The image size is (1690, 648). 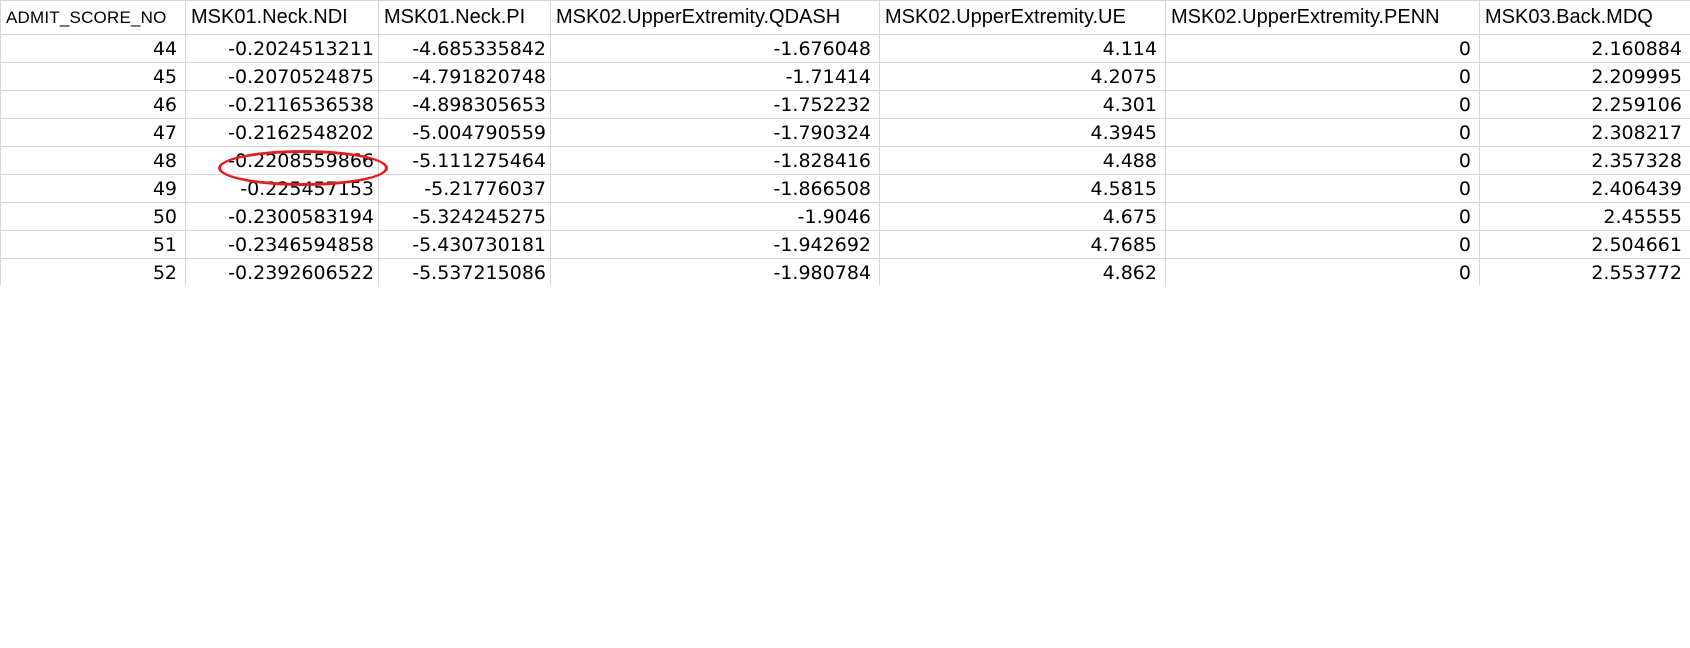 I want to click on cell-upper-extremity-qdash: -1.71414, so click(x=715, y=76).